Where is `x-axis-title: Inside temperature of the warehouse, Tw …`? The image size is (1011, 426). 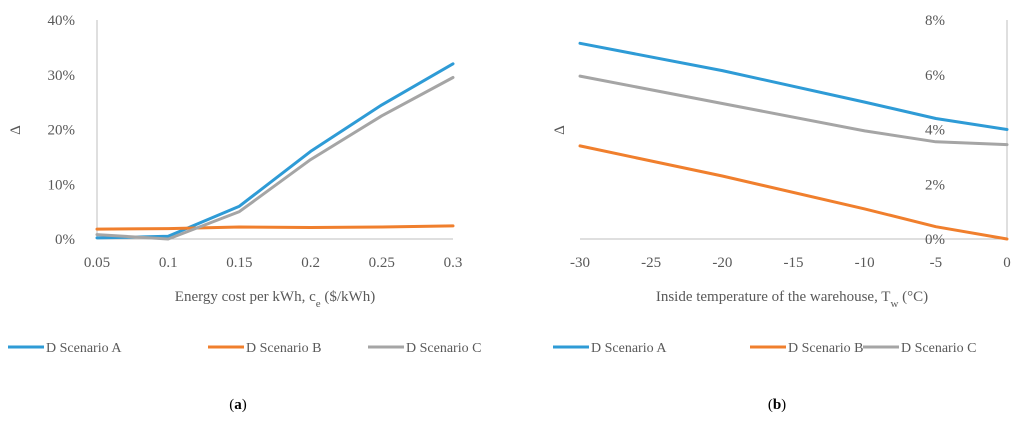
x-axis-title: Inside temperature of the warehouse, Tw … is located at coordinates (792, 299).